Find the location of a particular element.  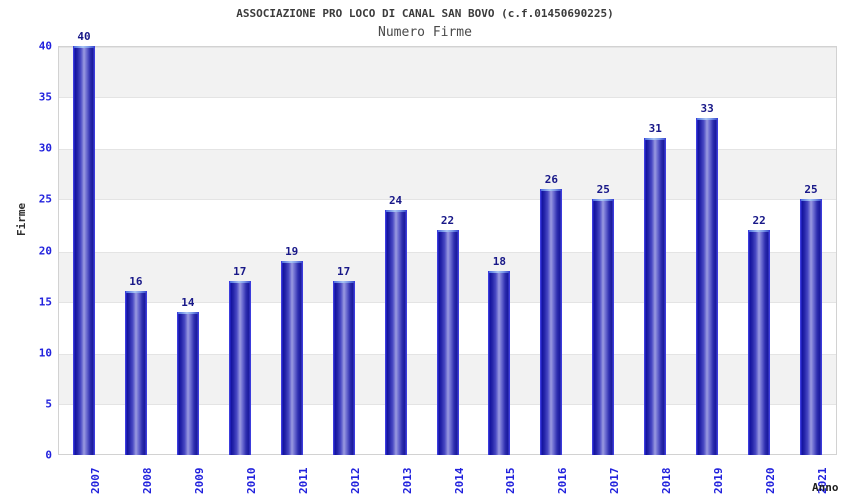

y-axis-tick-label: 0 is located at coordinates (48, 455).